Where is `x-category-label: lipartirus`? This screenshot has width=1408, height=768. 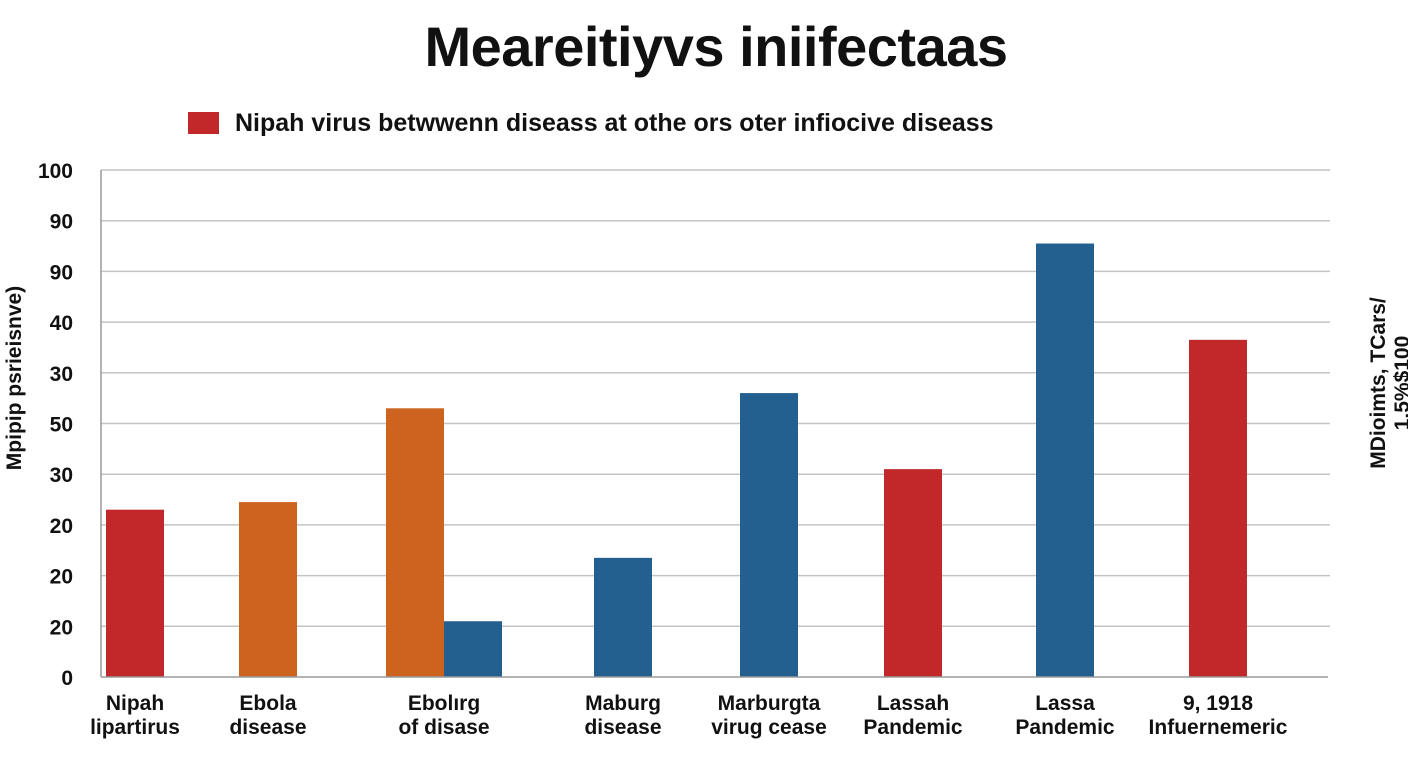
x-category-label: lipartirus is located at coordinates (135, 727).